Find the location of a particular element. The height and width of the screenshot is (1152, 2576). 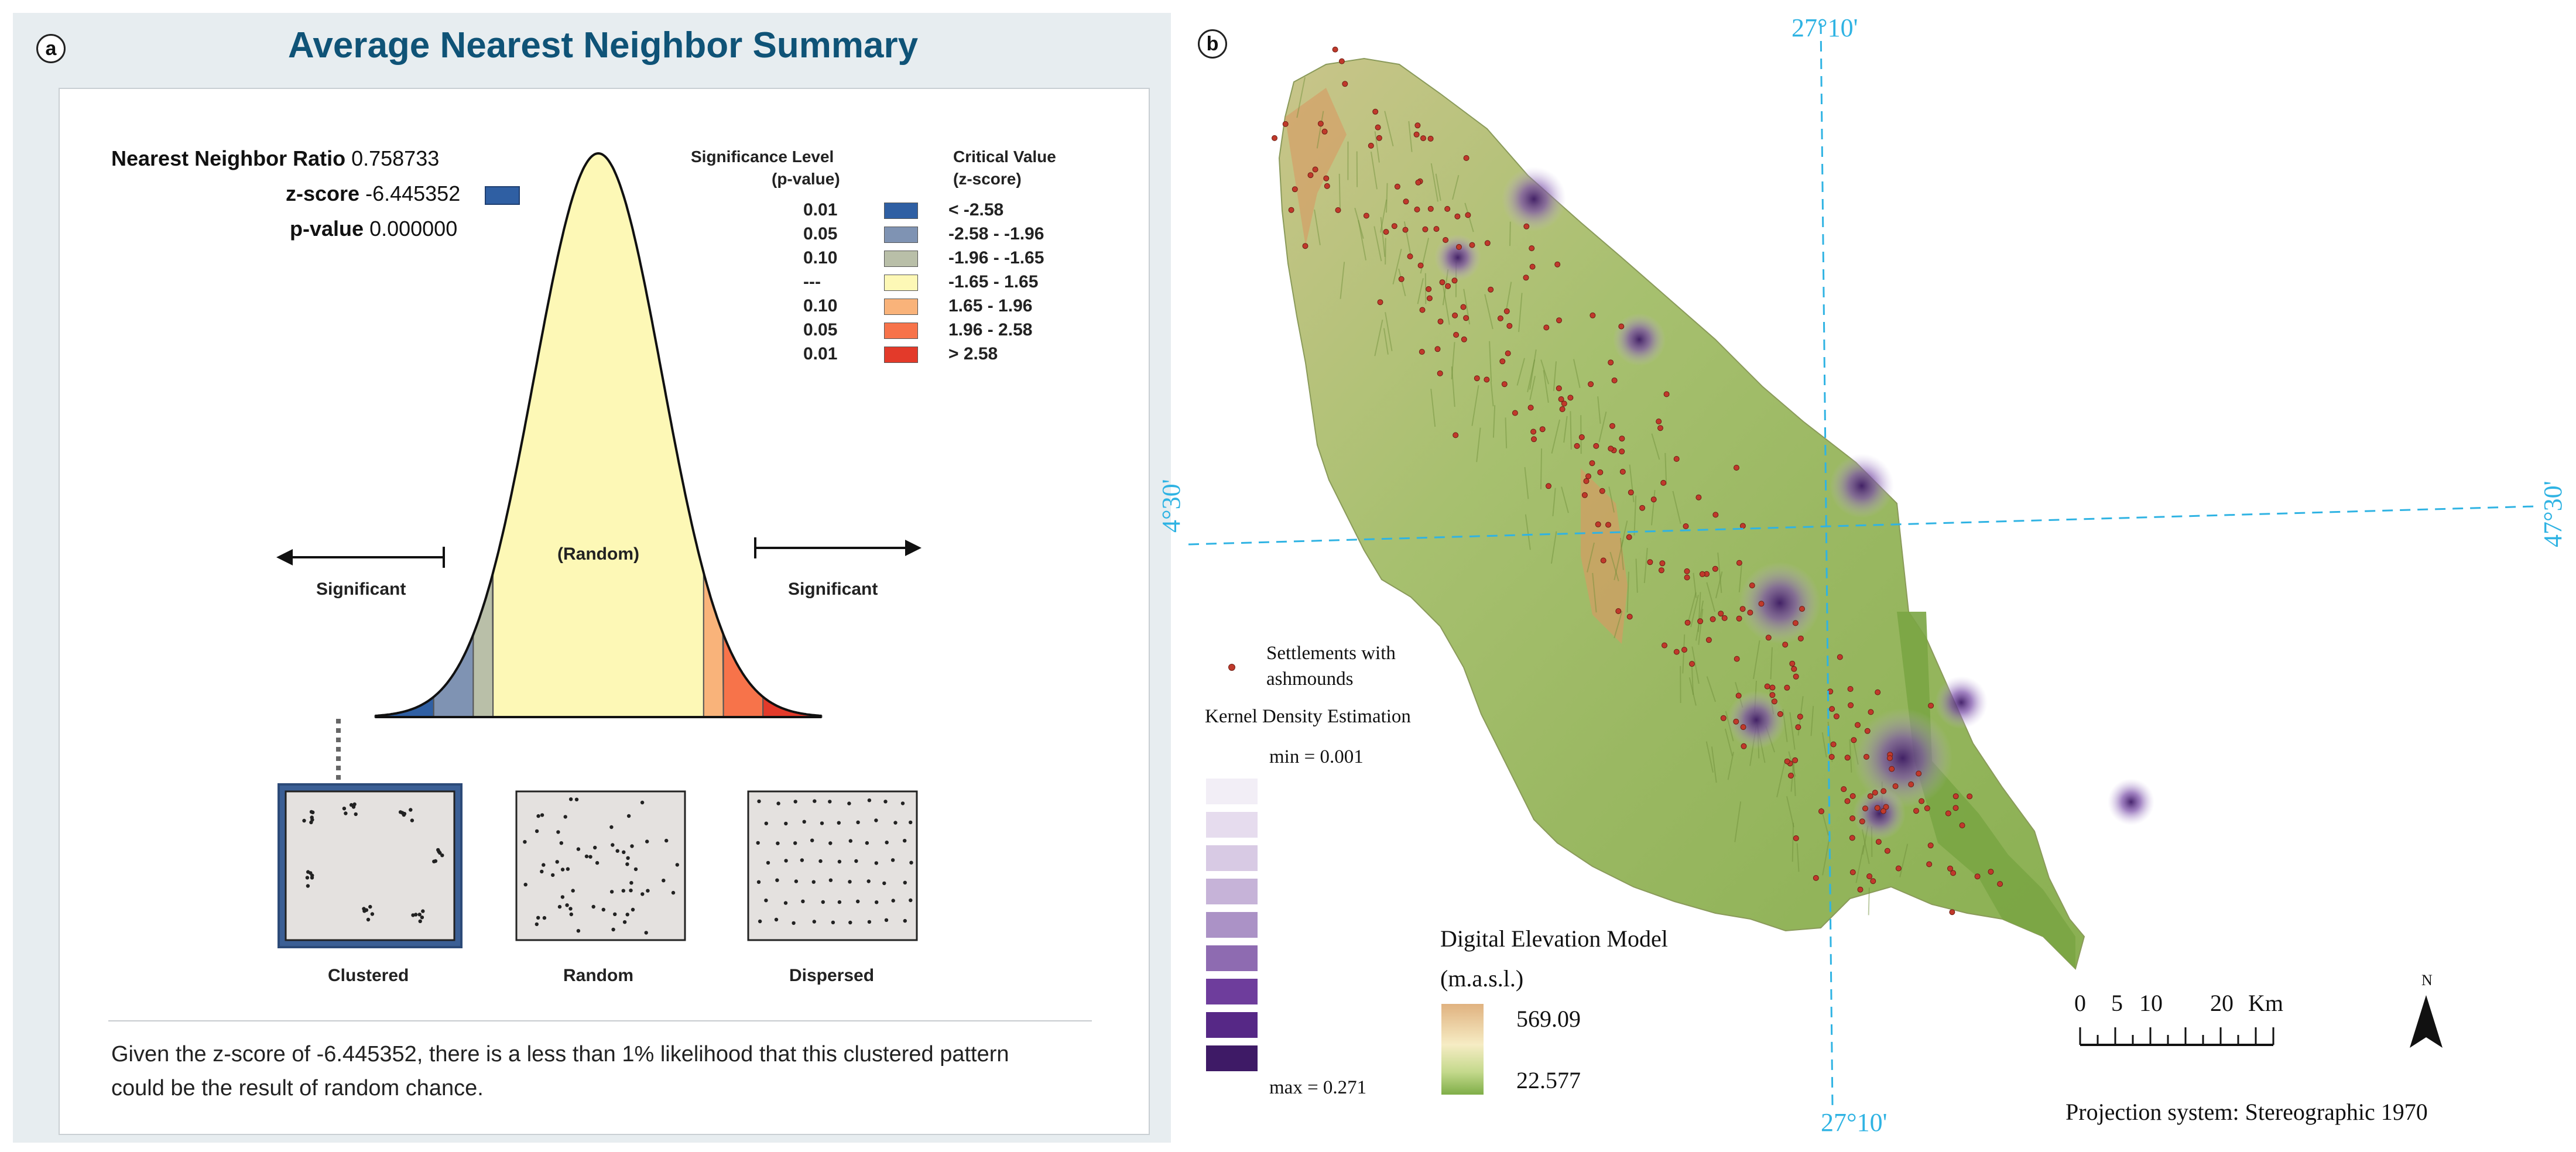

table-p-value: 0.10 is located at coordinates (820, 258).